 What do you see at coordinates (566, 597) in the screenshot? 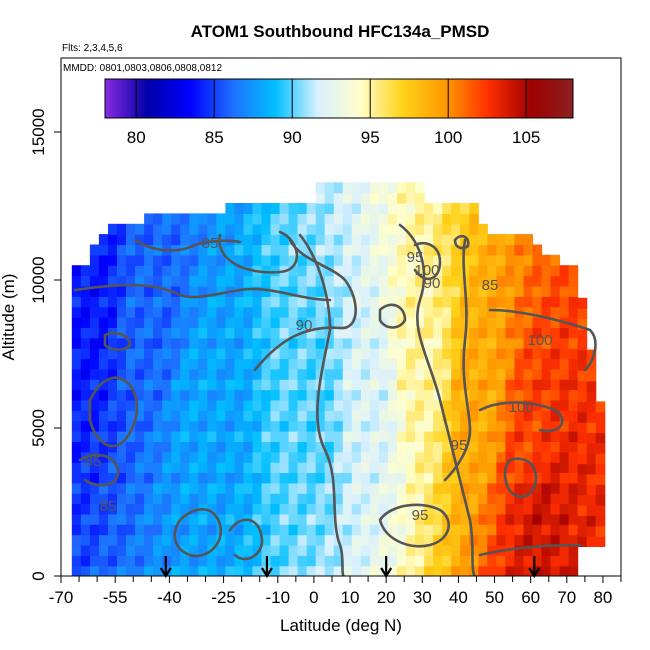
I see `x-tick-label: 70` at bounding box center [566, 597].